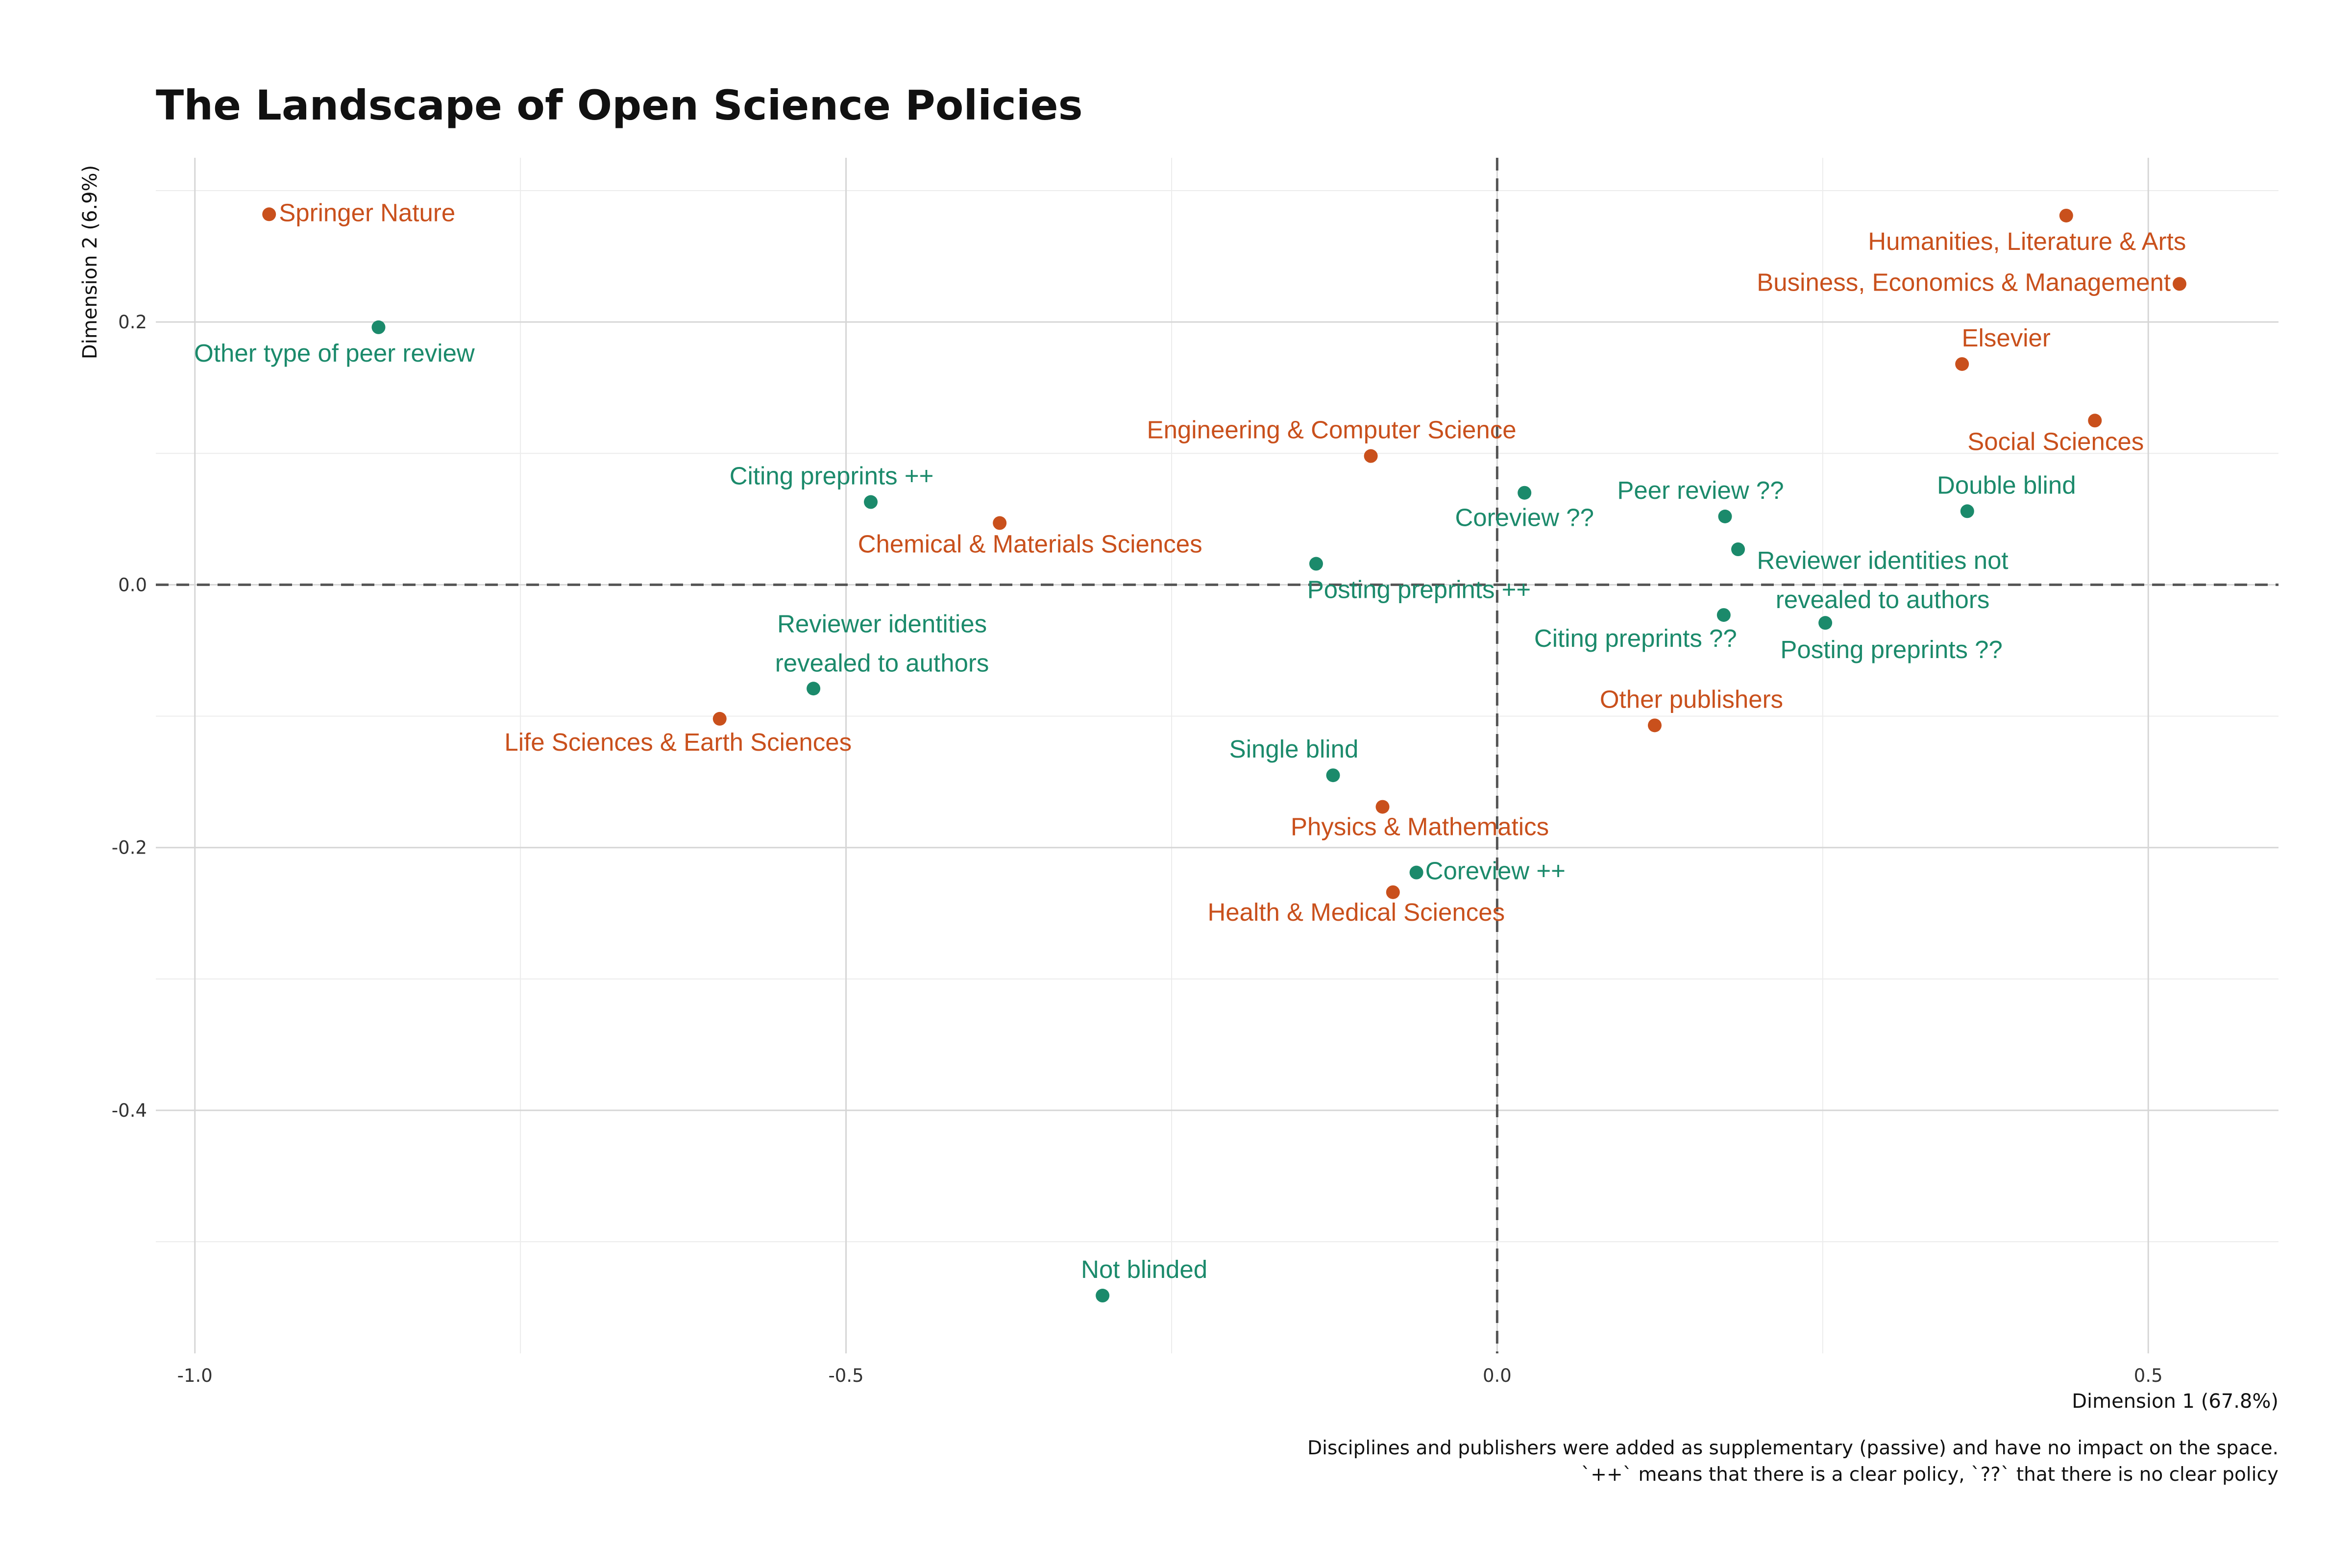 The image size is (2352, 1568). I want to click on point-label: Physics & Mathematics, so click(1420, 827).